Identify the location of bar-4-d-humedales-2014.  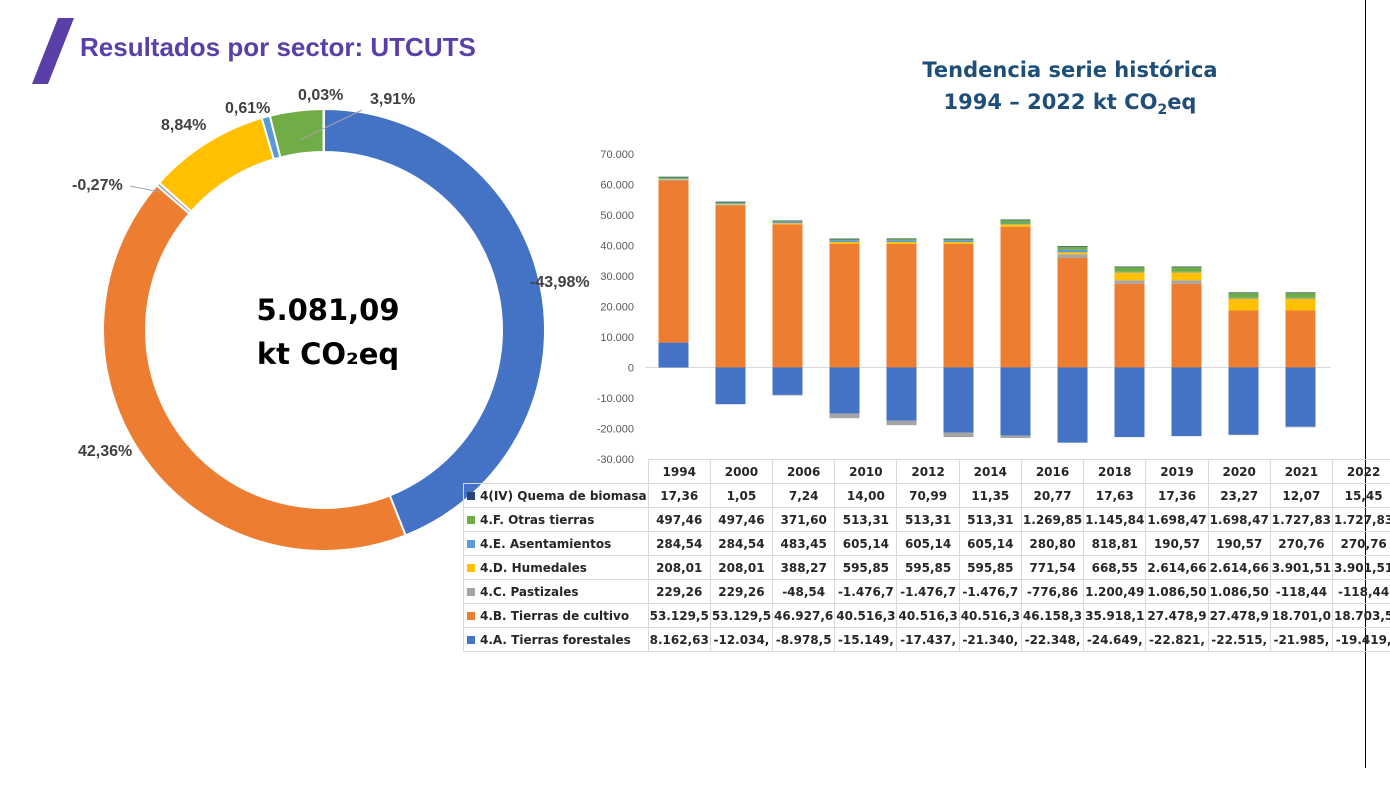
(958, 243).